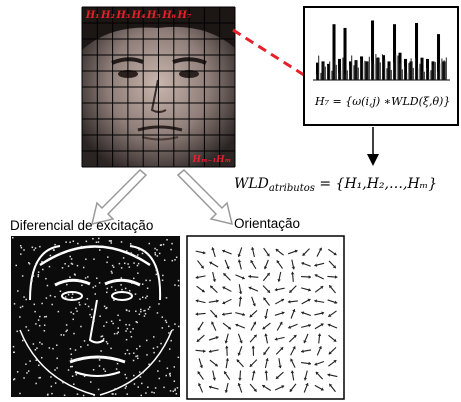 Image resolution: width=461 pixels, height=402 pixels. Describe the element at coordinates (268, 52) in the screenshot. I see `dashed-connector` at that location.